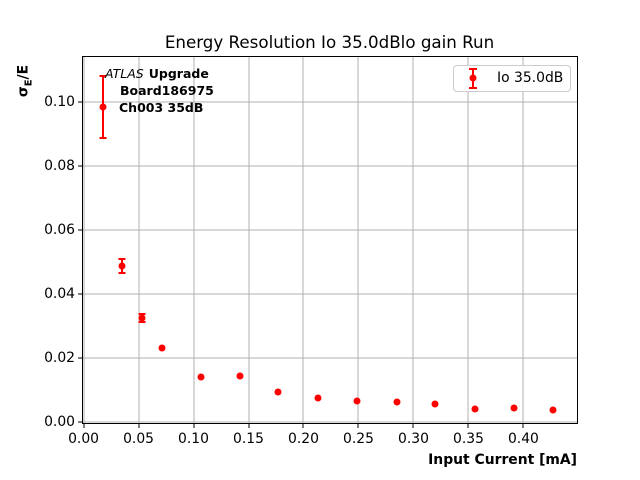  I want to click on y-axis-label: σE/E, so click(25, 81).